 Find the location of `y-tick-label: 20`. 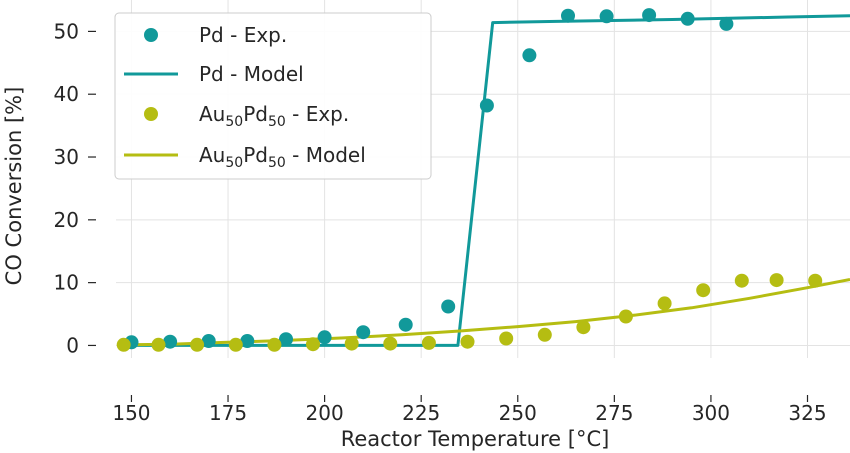

y-tick-label: 20 is located at coordinates (66, 220).